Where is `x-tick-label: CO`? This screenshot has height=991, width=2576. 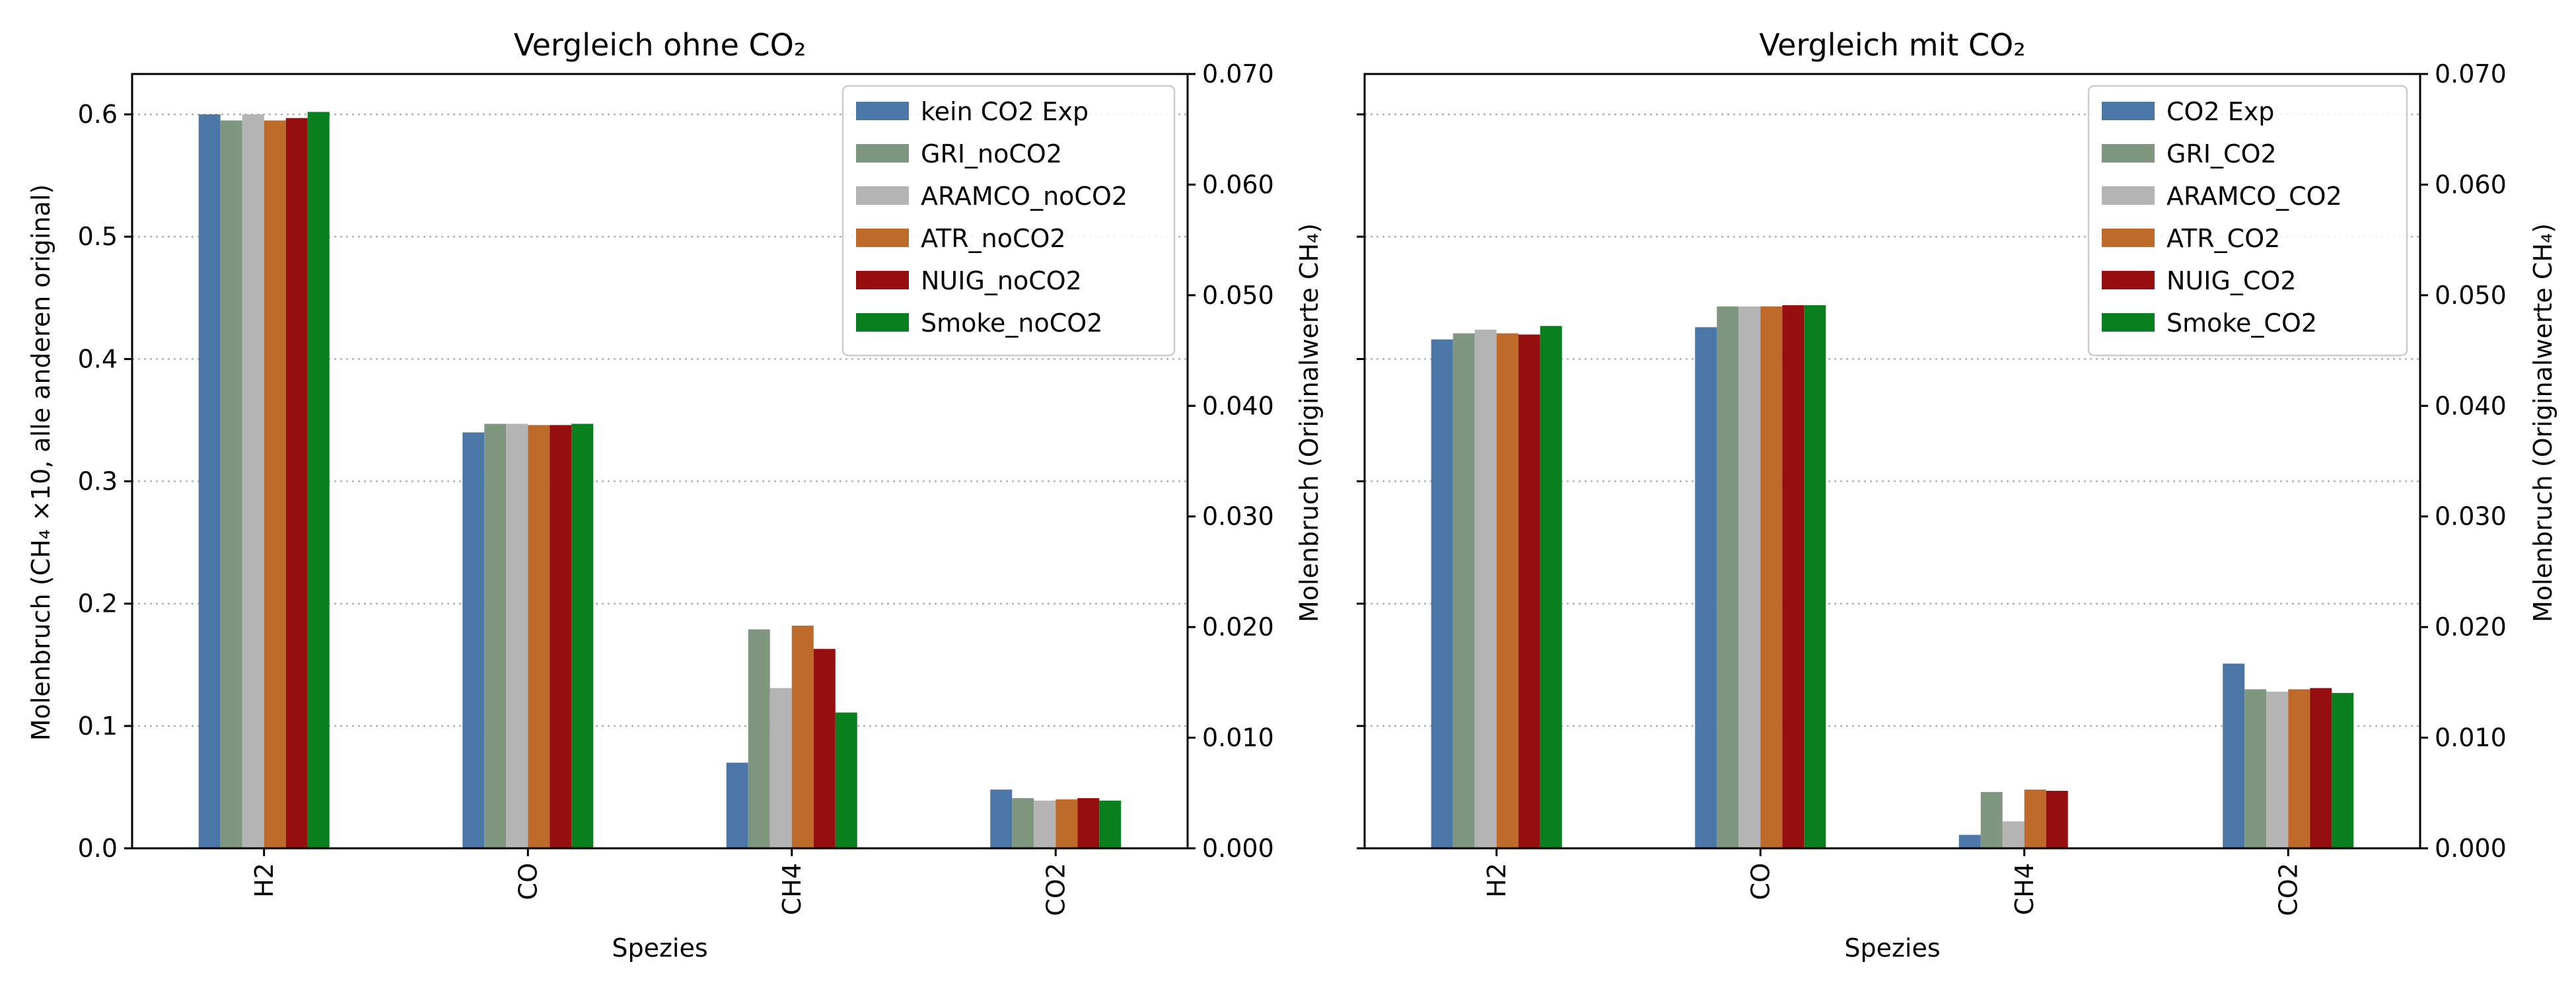 x-tick-label: CO is located at coordinates (527, 881).